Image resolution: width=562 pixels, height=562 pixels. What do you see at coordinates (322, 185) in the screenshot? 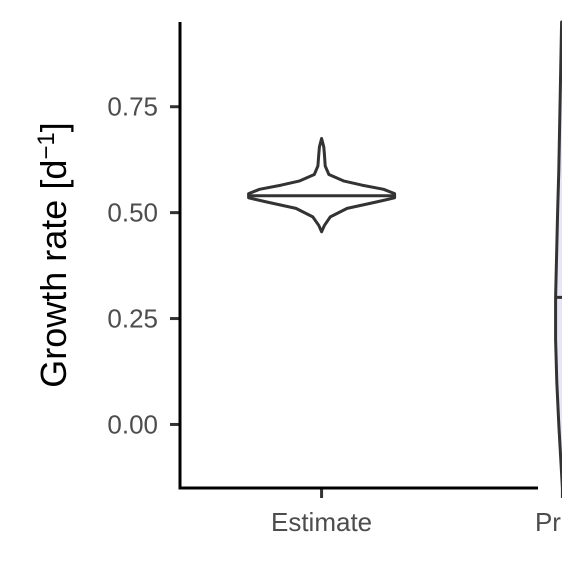
I see `violin-estimate` at bounding box center [322, 185].